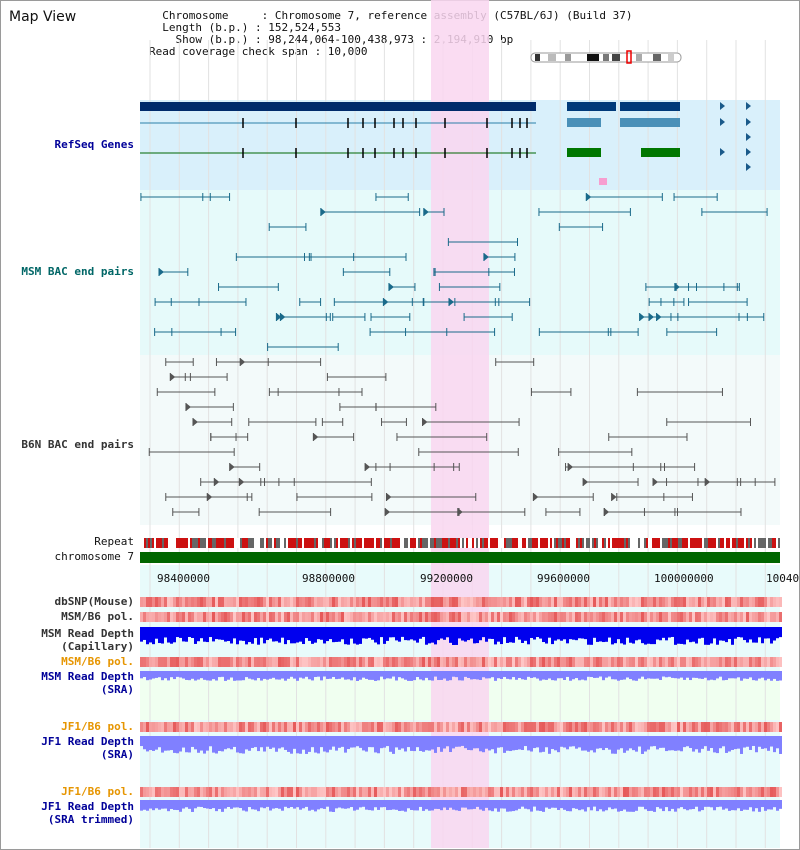  What do you see at coordinates (461, 727) in the screenshot?
I see `jf1-b6-pol-heatmap` at bounding box center [461, 727].